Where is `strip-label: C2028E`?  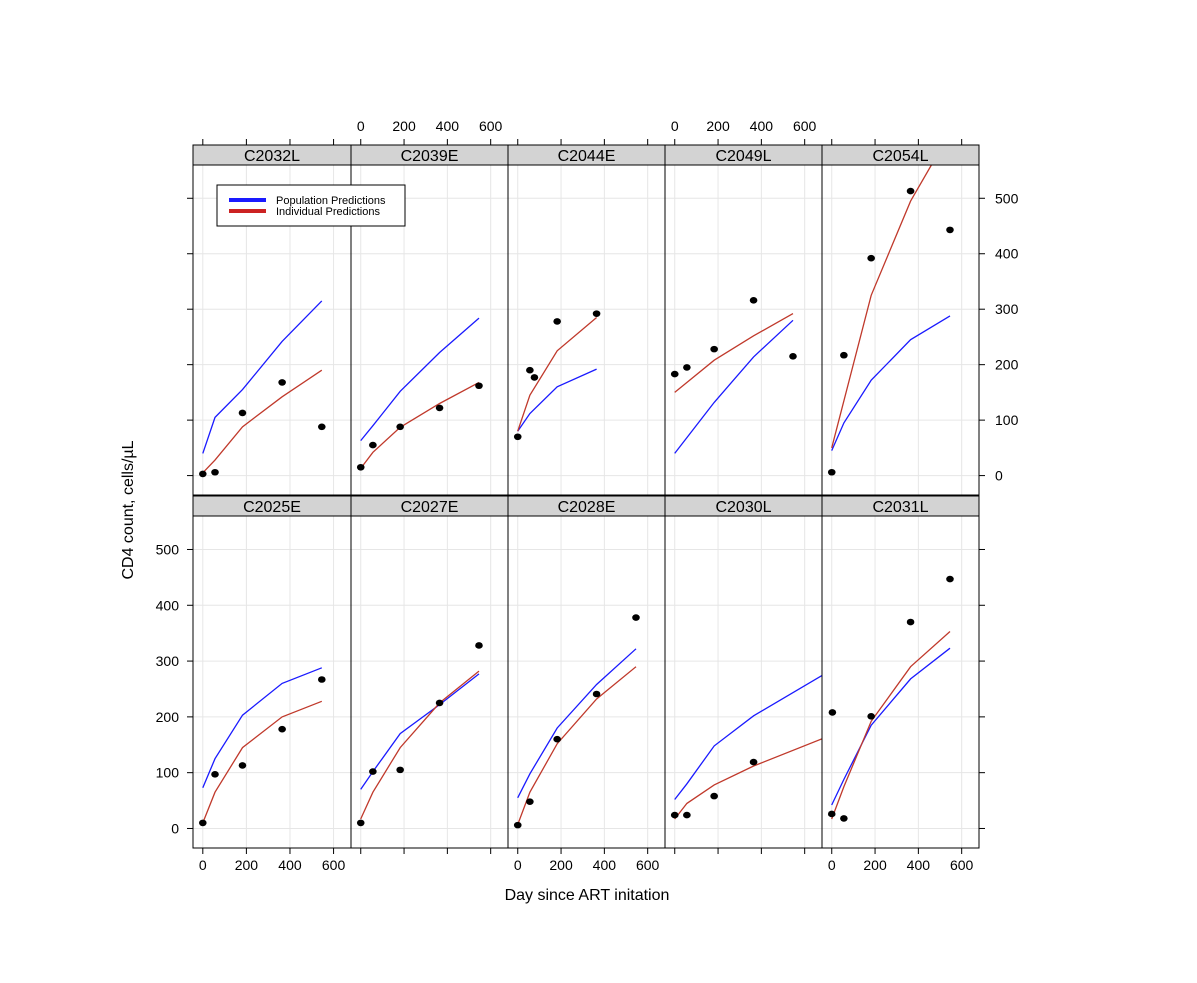
strip-label: C2028E is located at coordinates (587, 507).